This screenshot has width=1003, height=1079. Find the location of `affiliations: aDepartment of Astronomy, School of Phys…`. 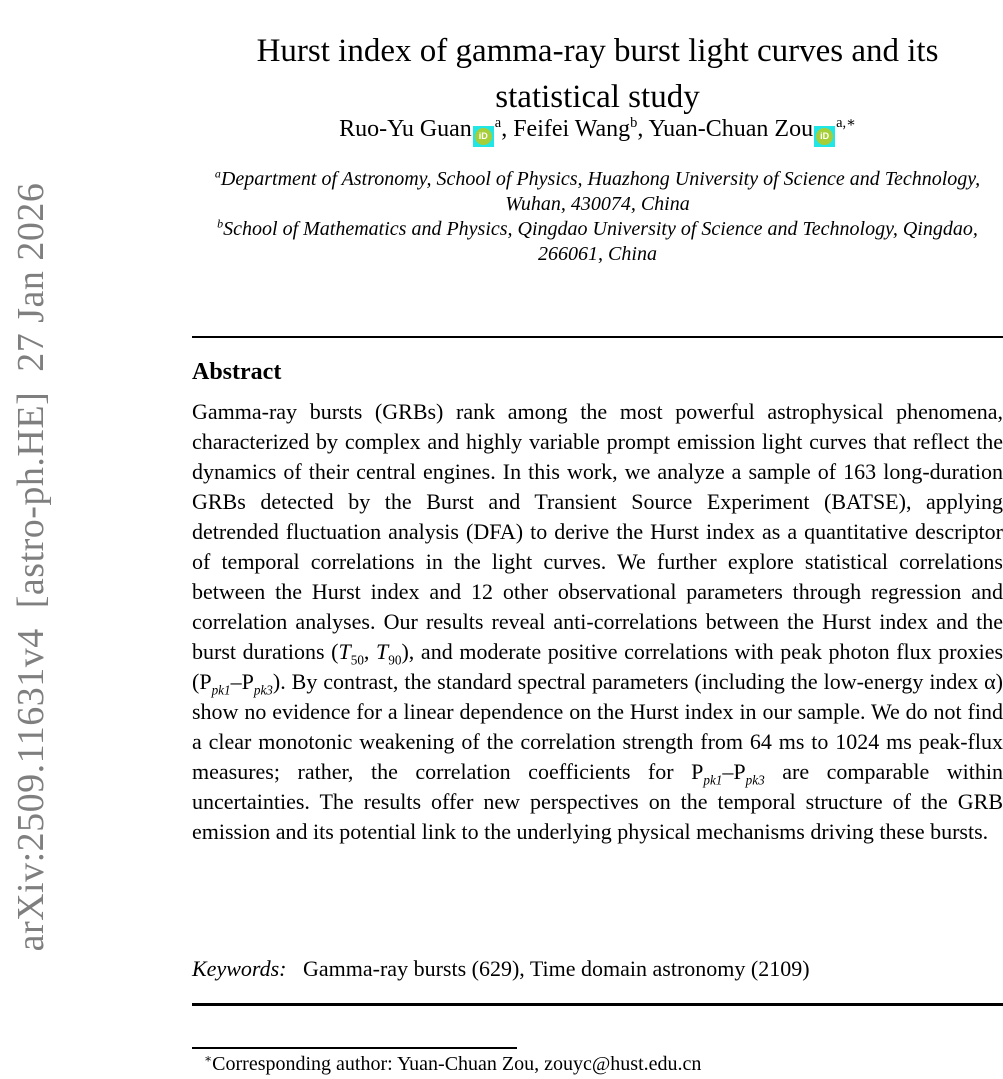

affiliations: aDepartment of Astronomy, School of Phys… is located at coordinates (597, 217).